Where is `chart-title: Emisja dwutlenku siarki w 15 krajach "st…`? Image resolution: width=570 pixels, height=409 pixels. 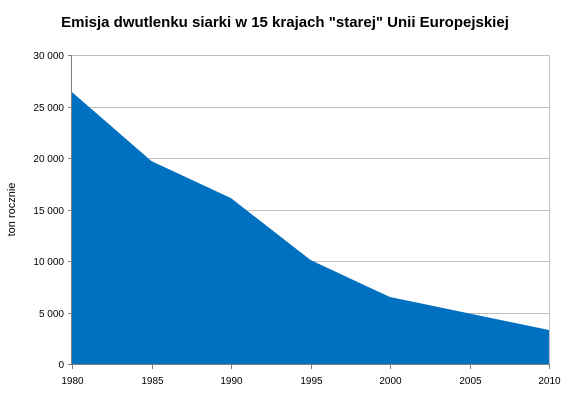 chart-title: Emisja dwutlenku siarki w 15 krajach "st… is located at coordinates (285, 22).